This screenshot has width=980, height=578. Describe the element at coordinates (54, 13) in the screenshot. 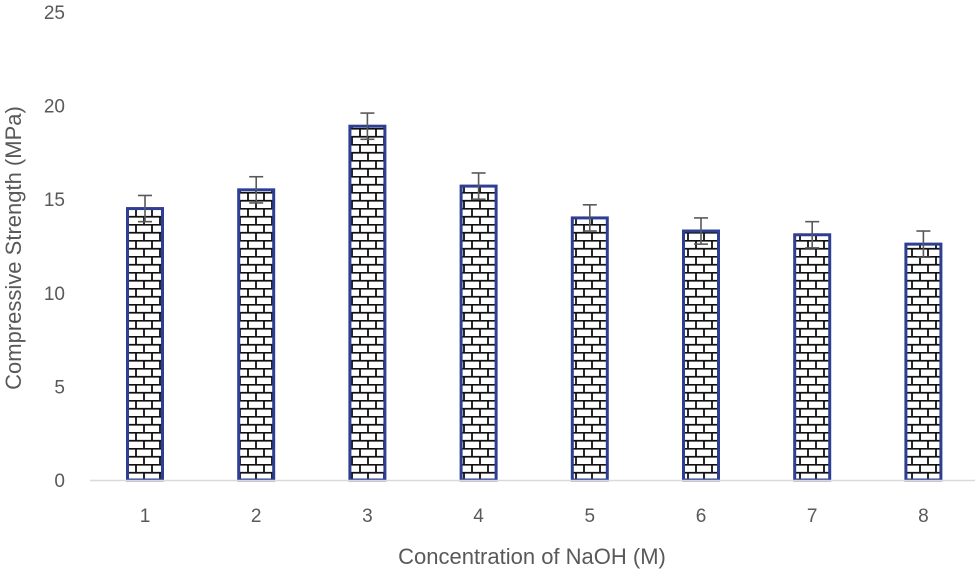

I see `y-tick-label: 25` at that location.